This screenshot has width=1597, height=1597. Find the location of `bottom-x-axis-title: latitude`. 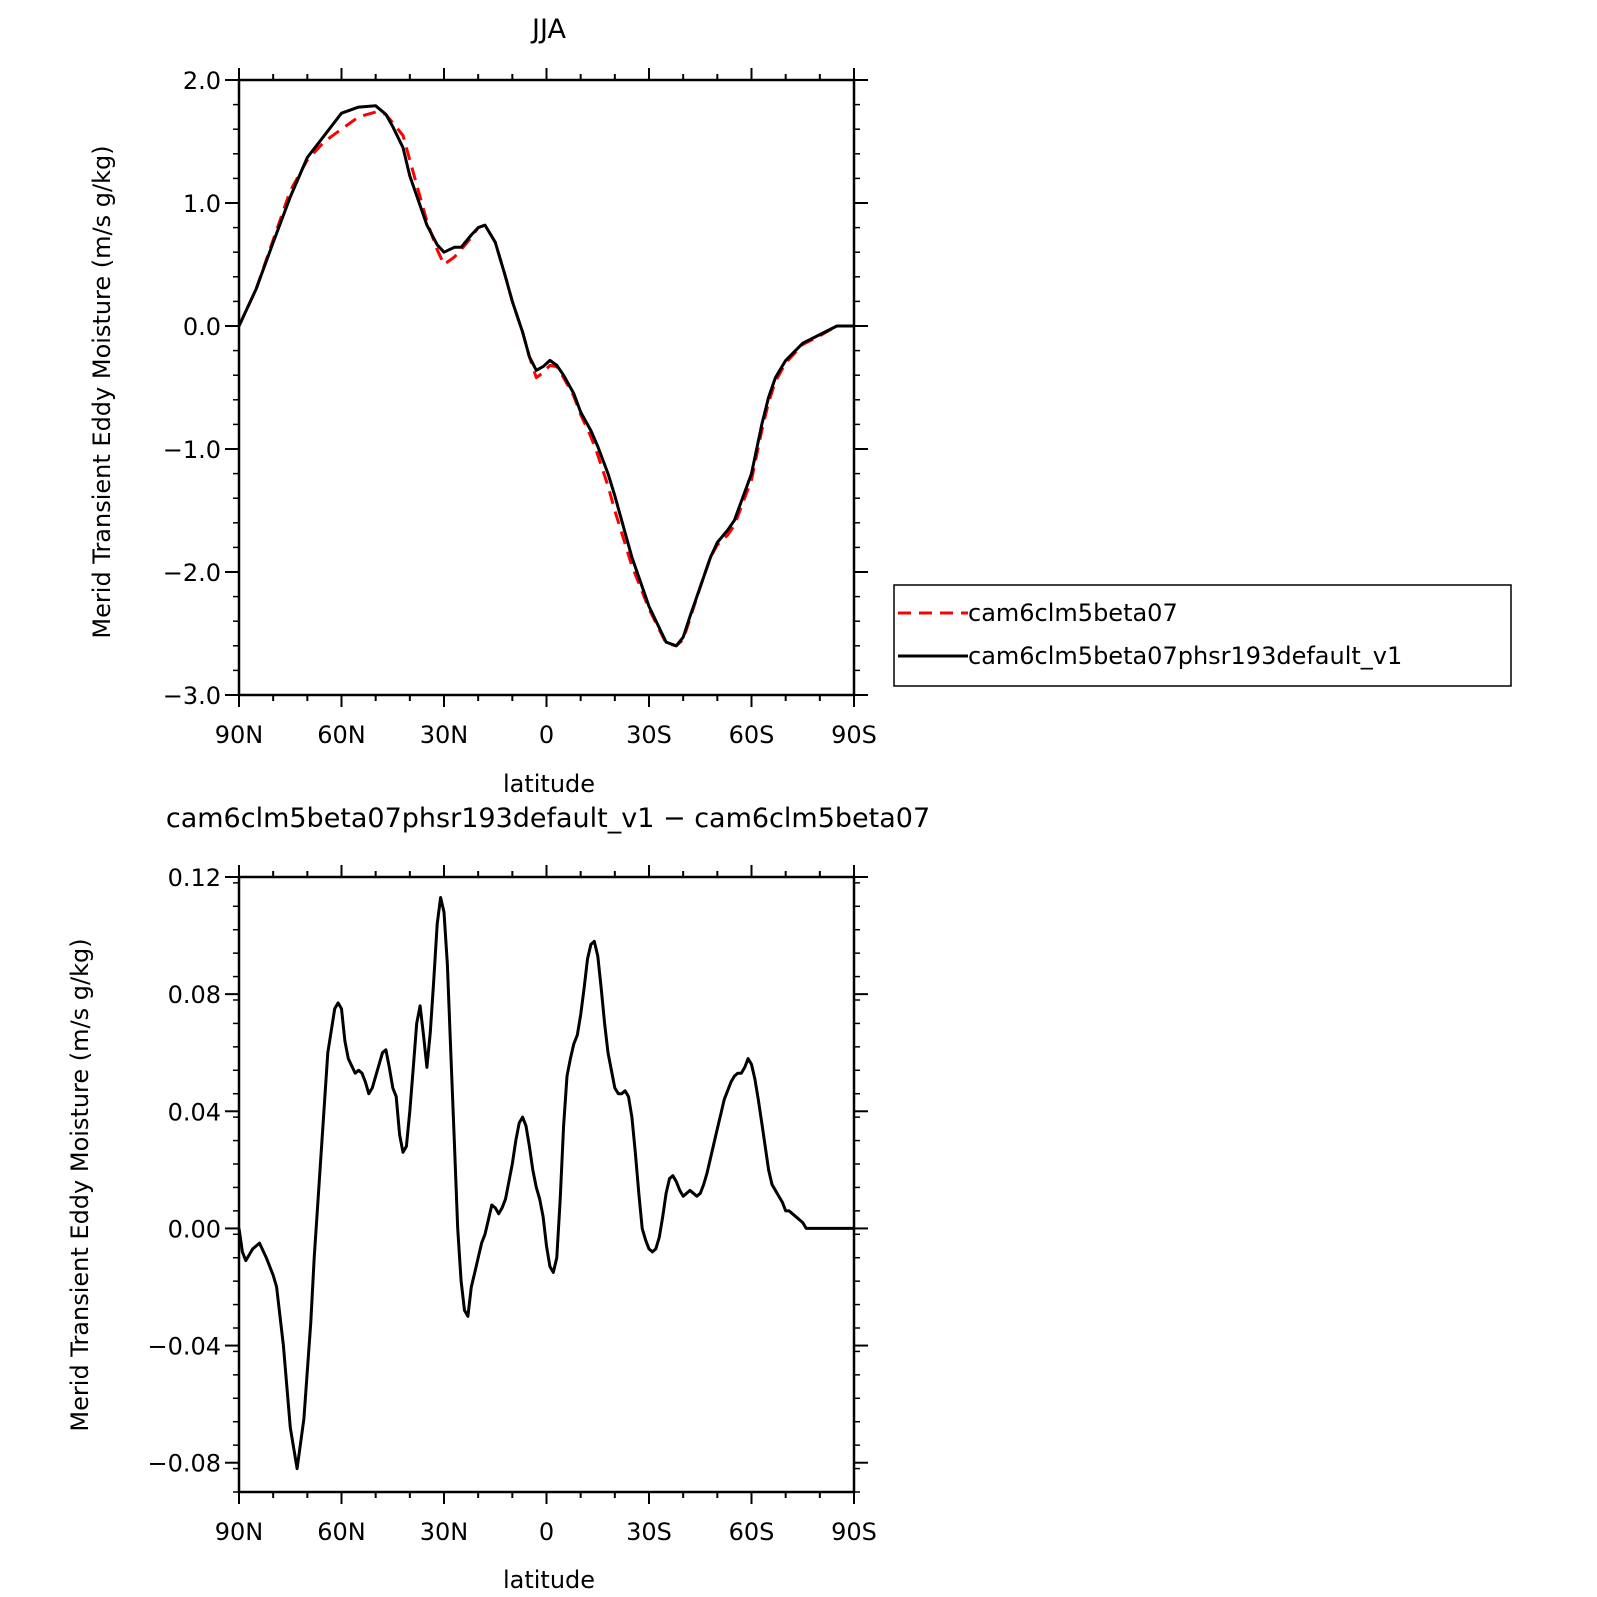

bottom-x-axis-title: latitude is located at coordinates (549, 1580).